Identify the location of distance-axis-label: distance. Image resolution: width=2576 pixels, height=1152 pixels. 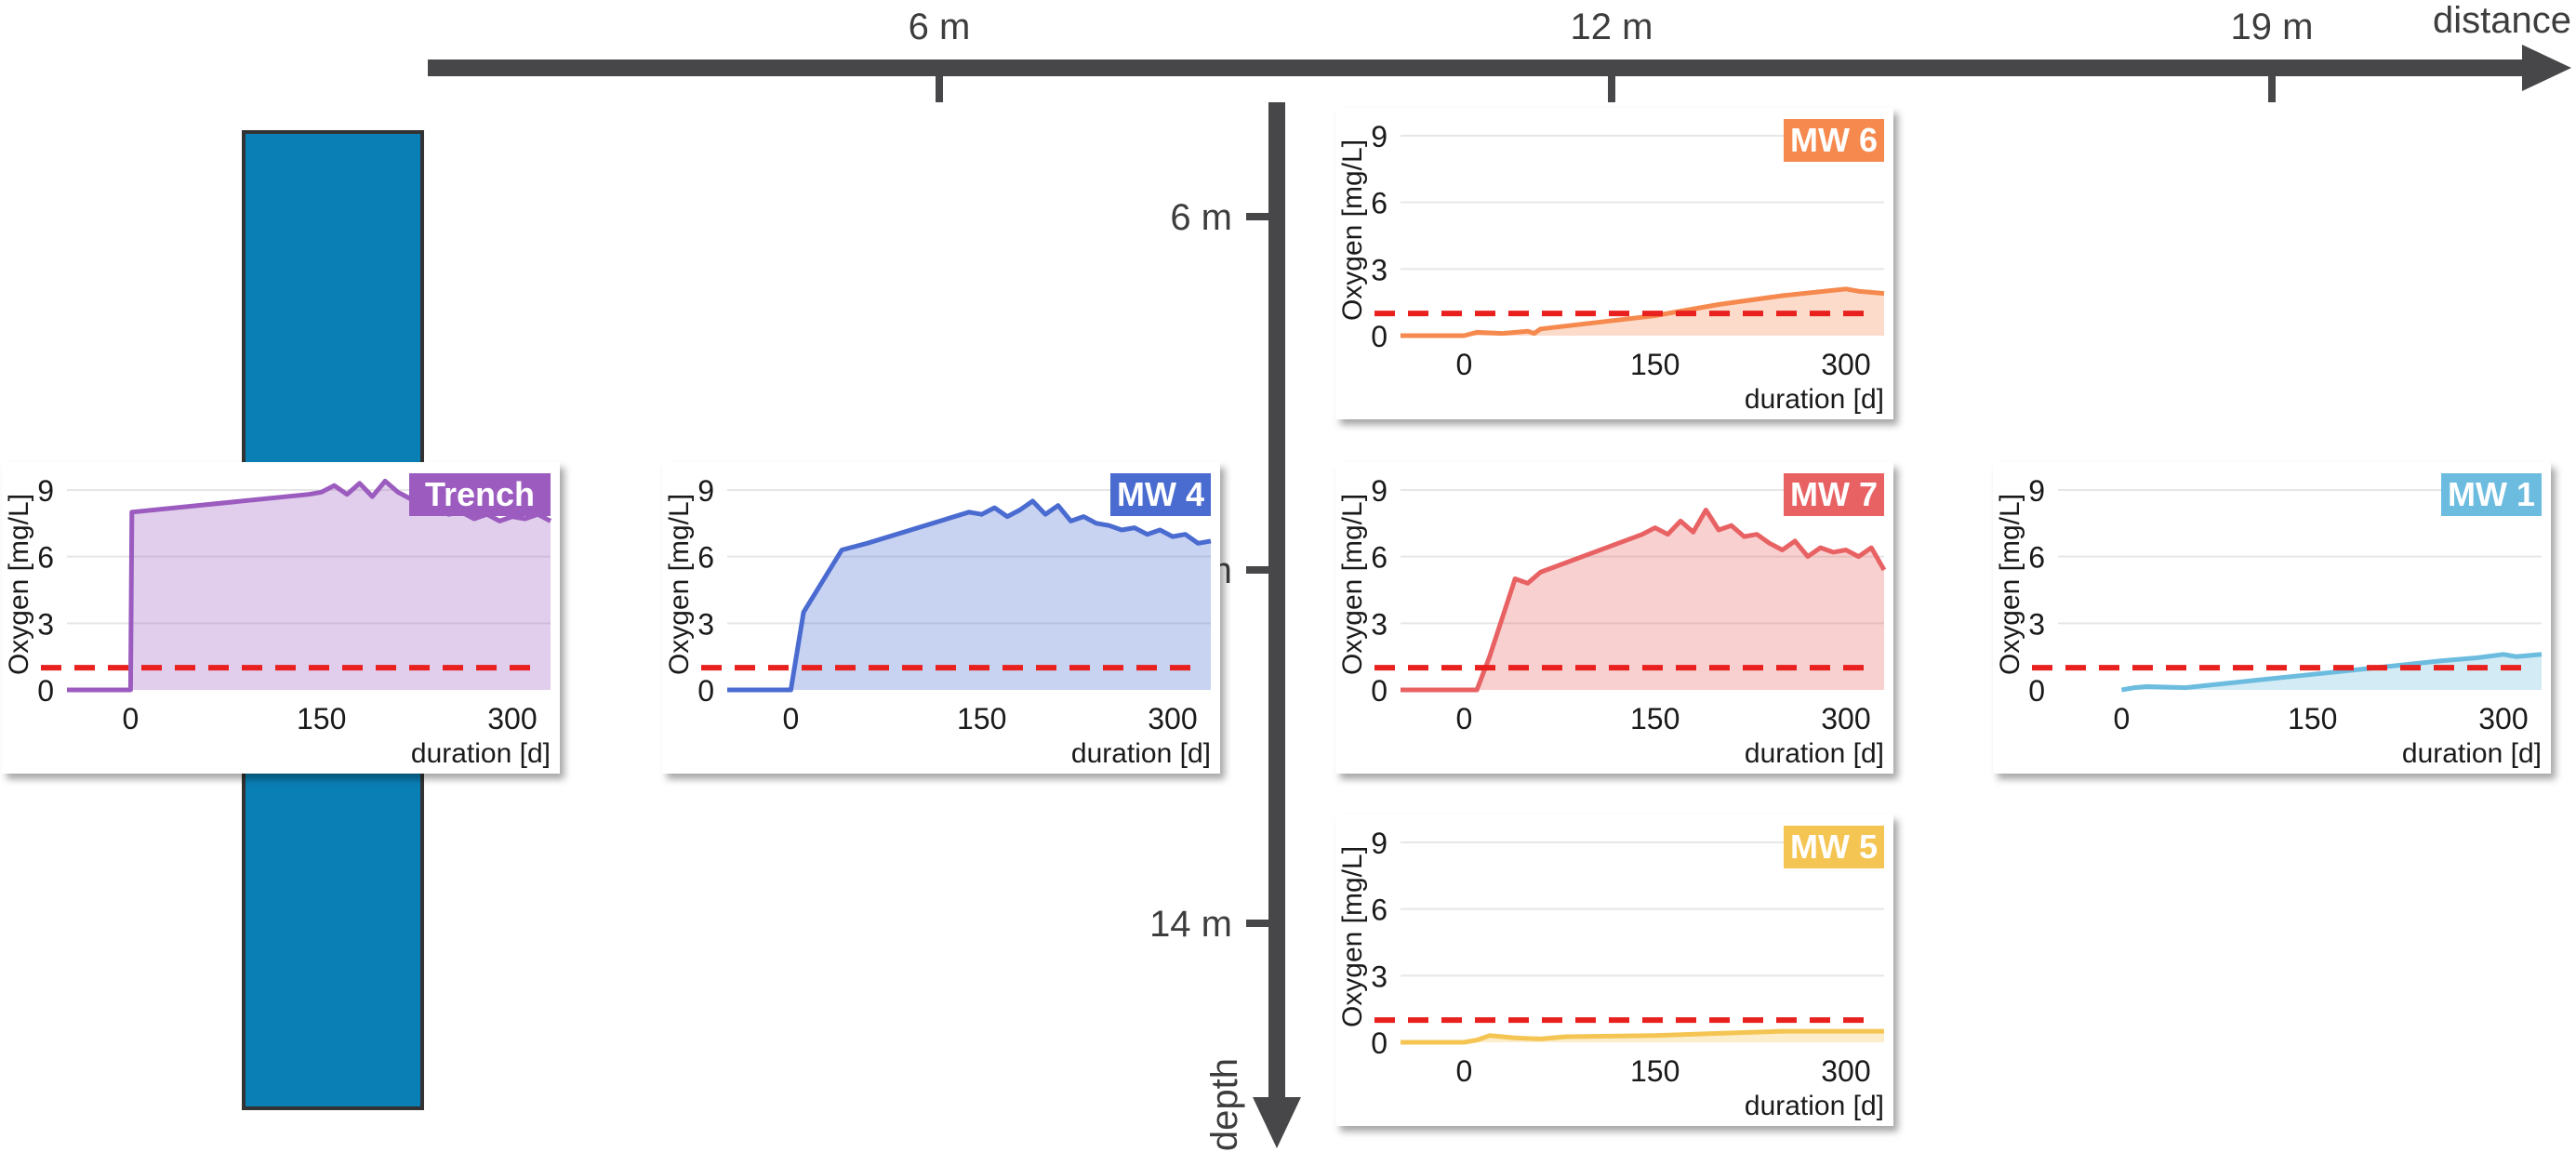
(2502, 20).